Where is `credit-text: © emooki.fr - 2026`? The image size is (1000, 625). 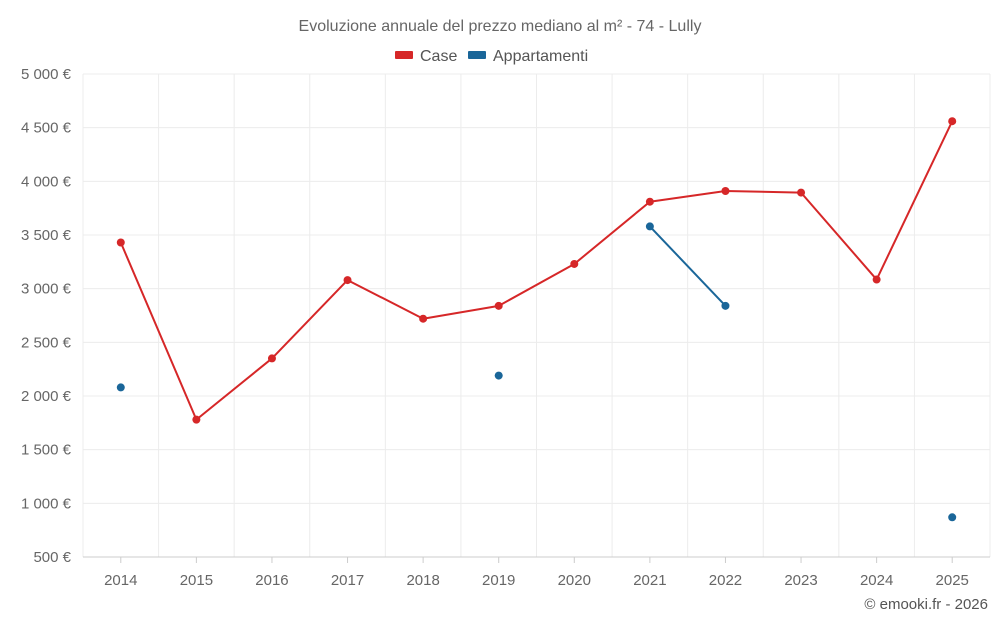 credit-text: © emooki.fr - 2026 is located at coordinates (926, 604).